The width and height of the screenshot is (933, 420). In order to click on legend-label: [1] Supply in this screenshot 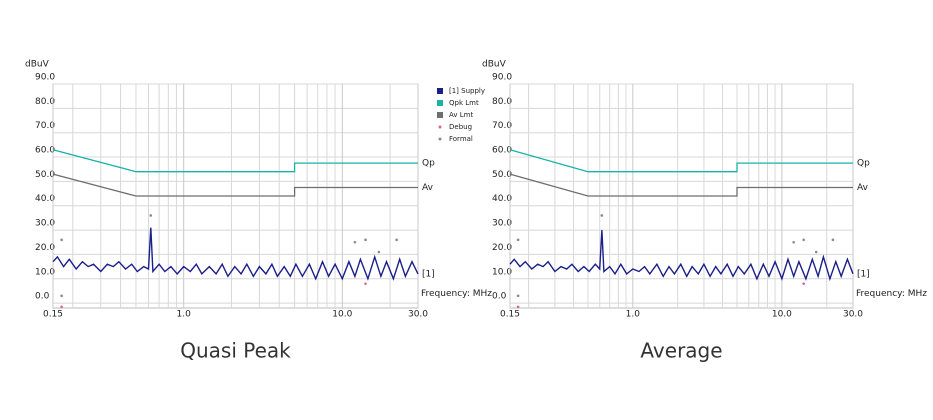, I will do `click(467, 91)`.